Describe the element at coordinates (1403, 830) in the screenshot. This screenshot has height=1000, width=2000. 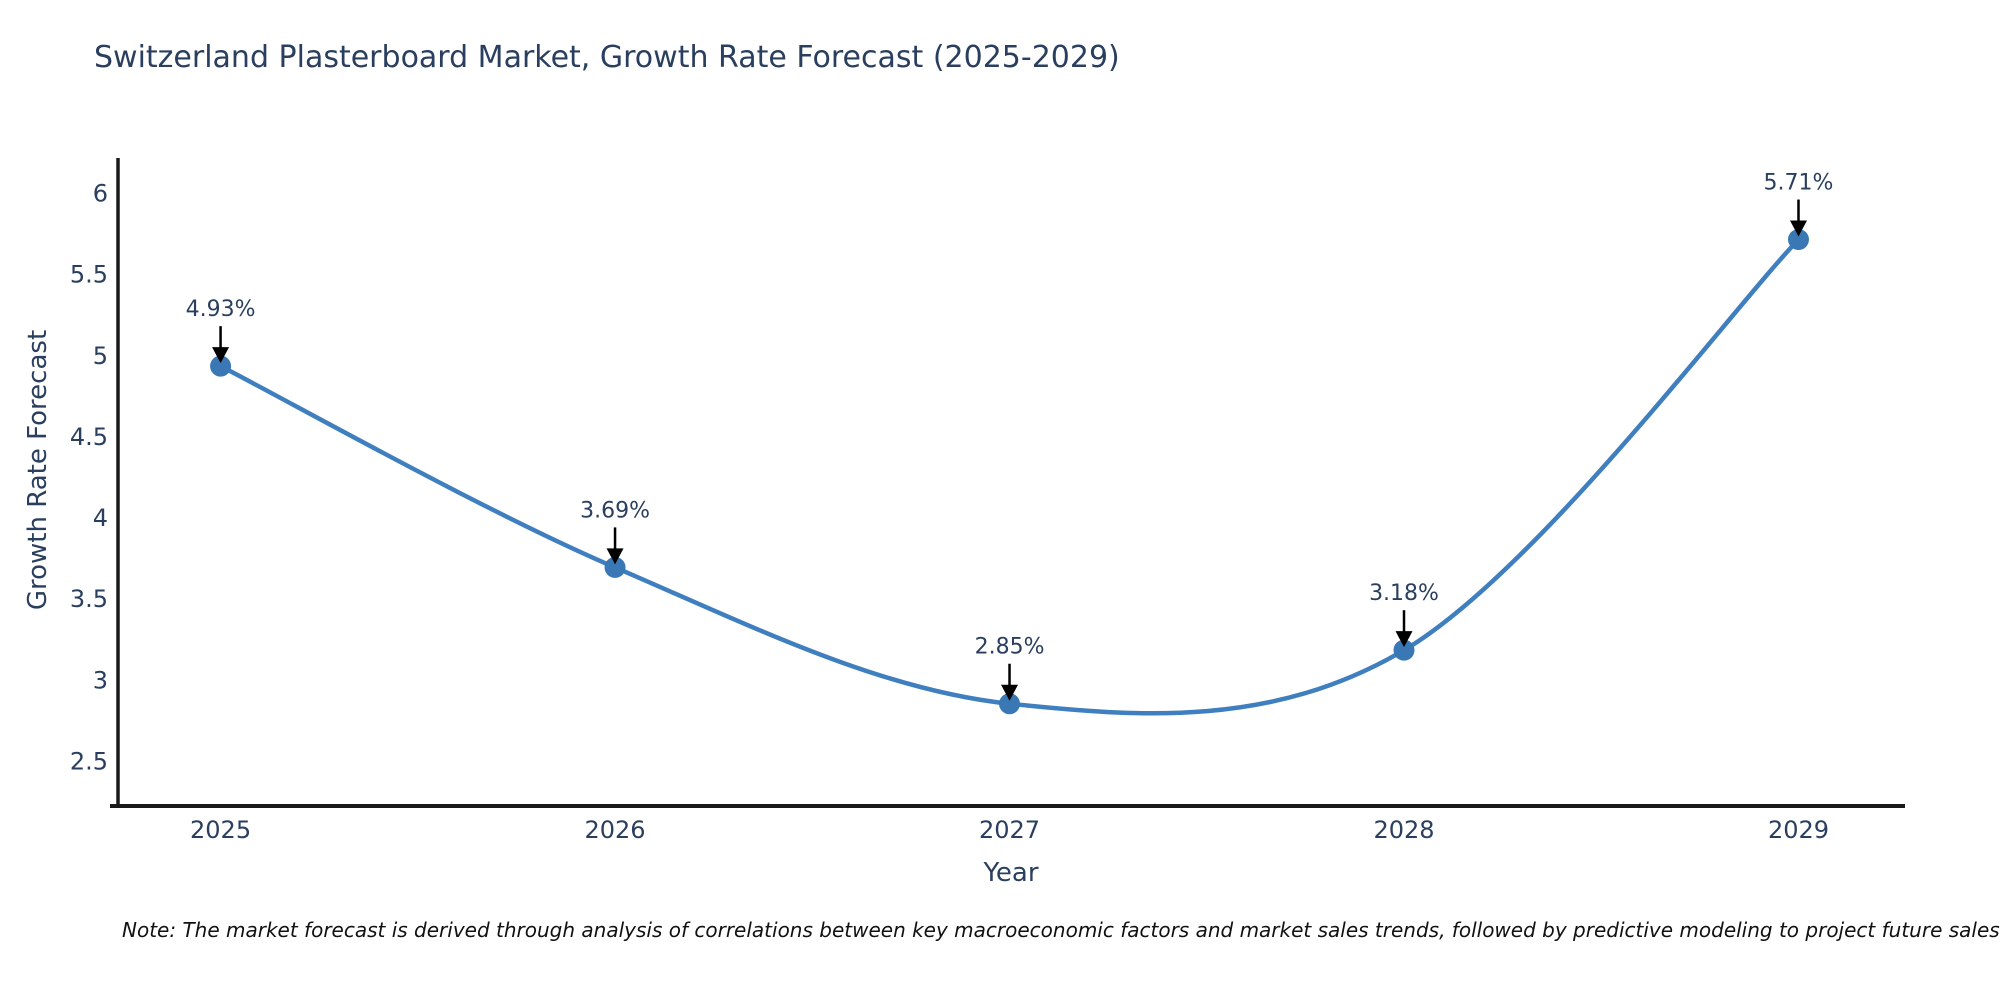
I see `x-tick-label: 2028` at that location.